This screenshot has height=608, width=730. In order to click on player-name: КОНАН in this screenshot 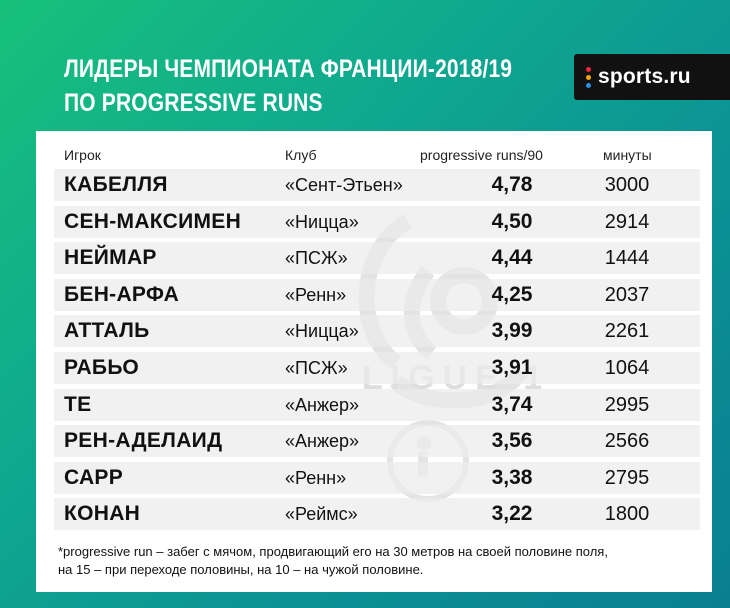, I will do `click(102, 514)`.